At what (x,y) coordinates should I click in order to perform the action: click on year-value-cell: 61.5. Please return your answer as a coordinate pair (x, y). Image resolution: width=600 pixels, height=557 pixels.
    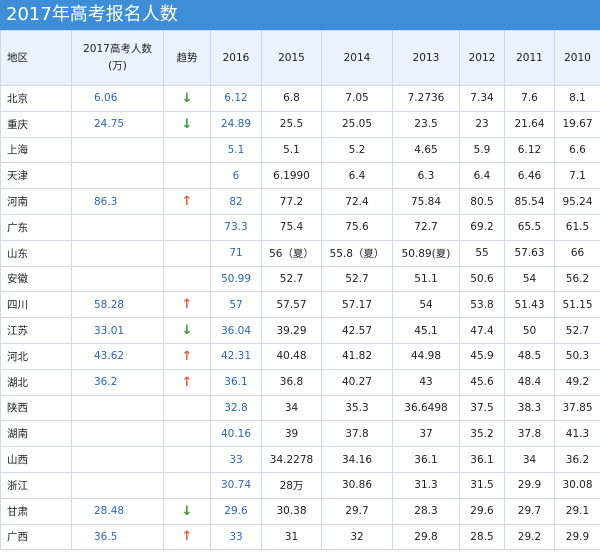
    Looking at the image, I should click on (577, 227).